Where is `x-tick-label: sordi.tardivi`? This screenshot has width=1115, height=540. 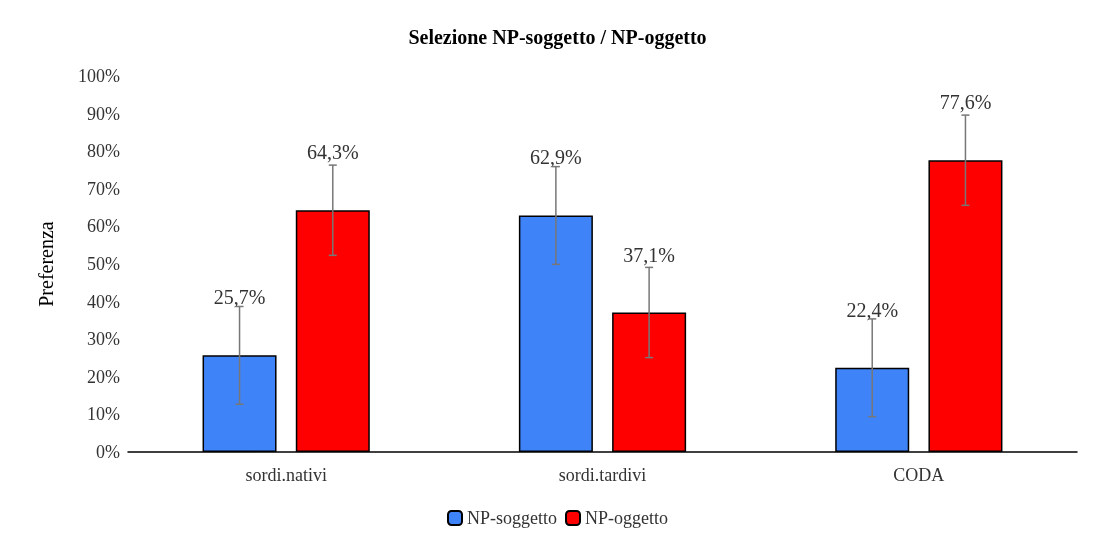
x-tick-label: sordi.tardivi is located at coordinates (602, 475).